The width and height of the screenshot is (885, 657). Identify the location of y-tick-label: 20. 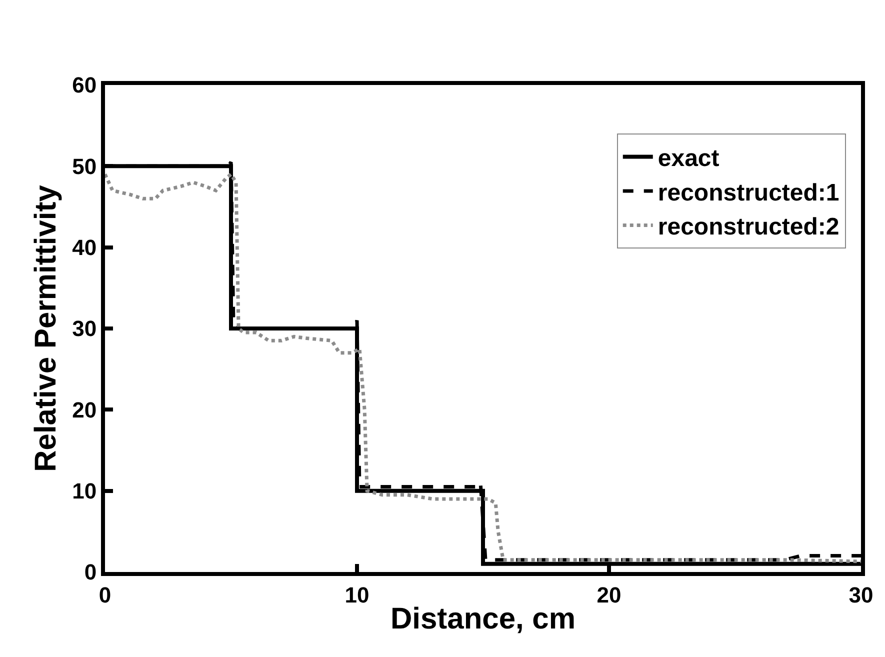
(84, 409).